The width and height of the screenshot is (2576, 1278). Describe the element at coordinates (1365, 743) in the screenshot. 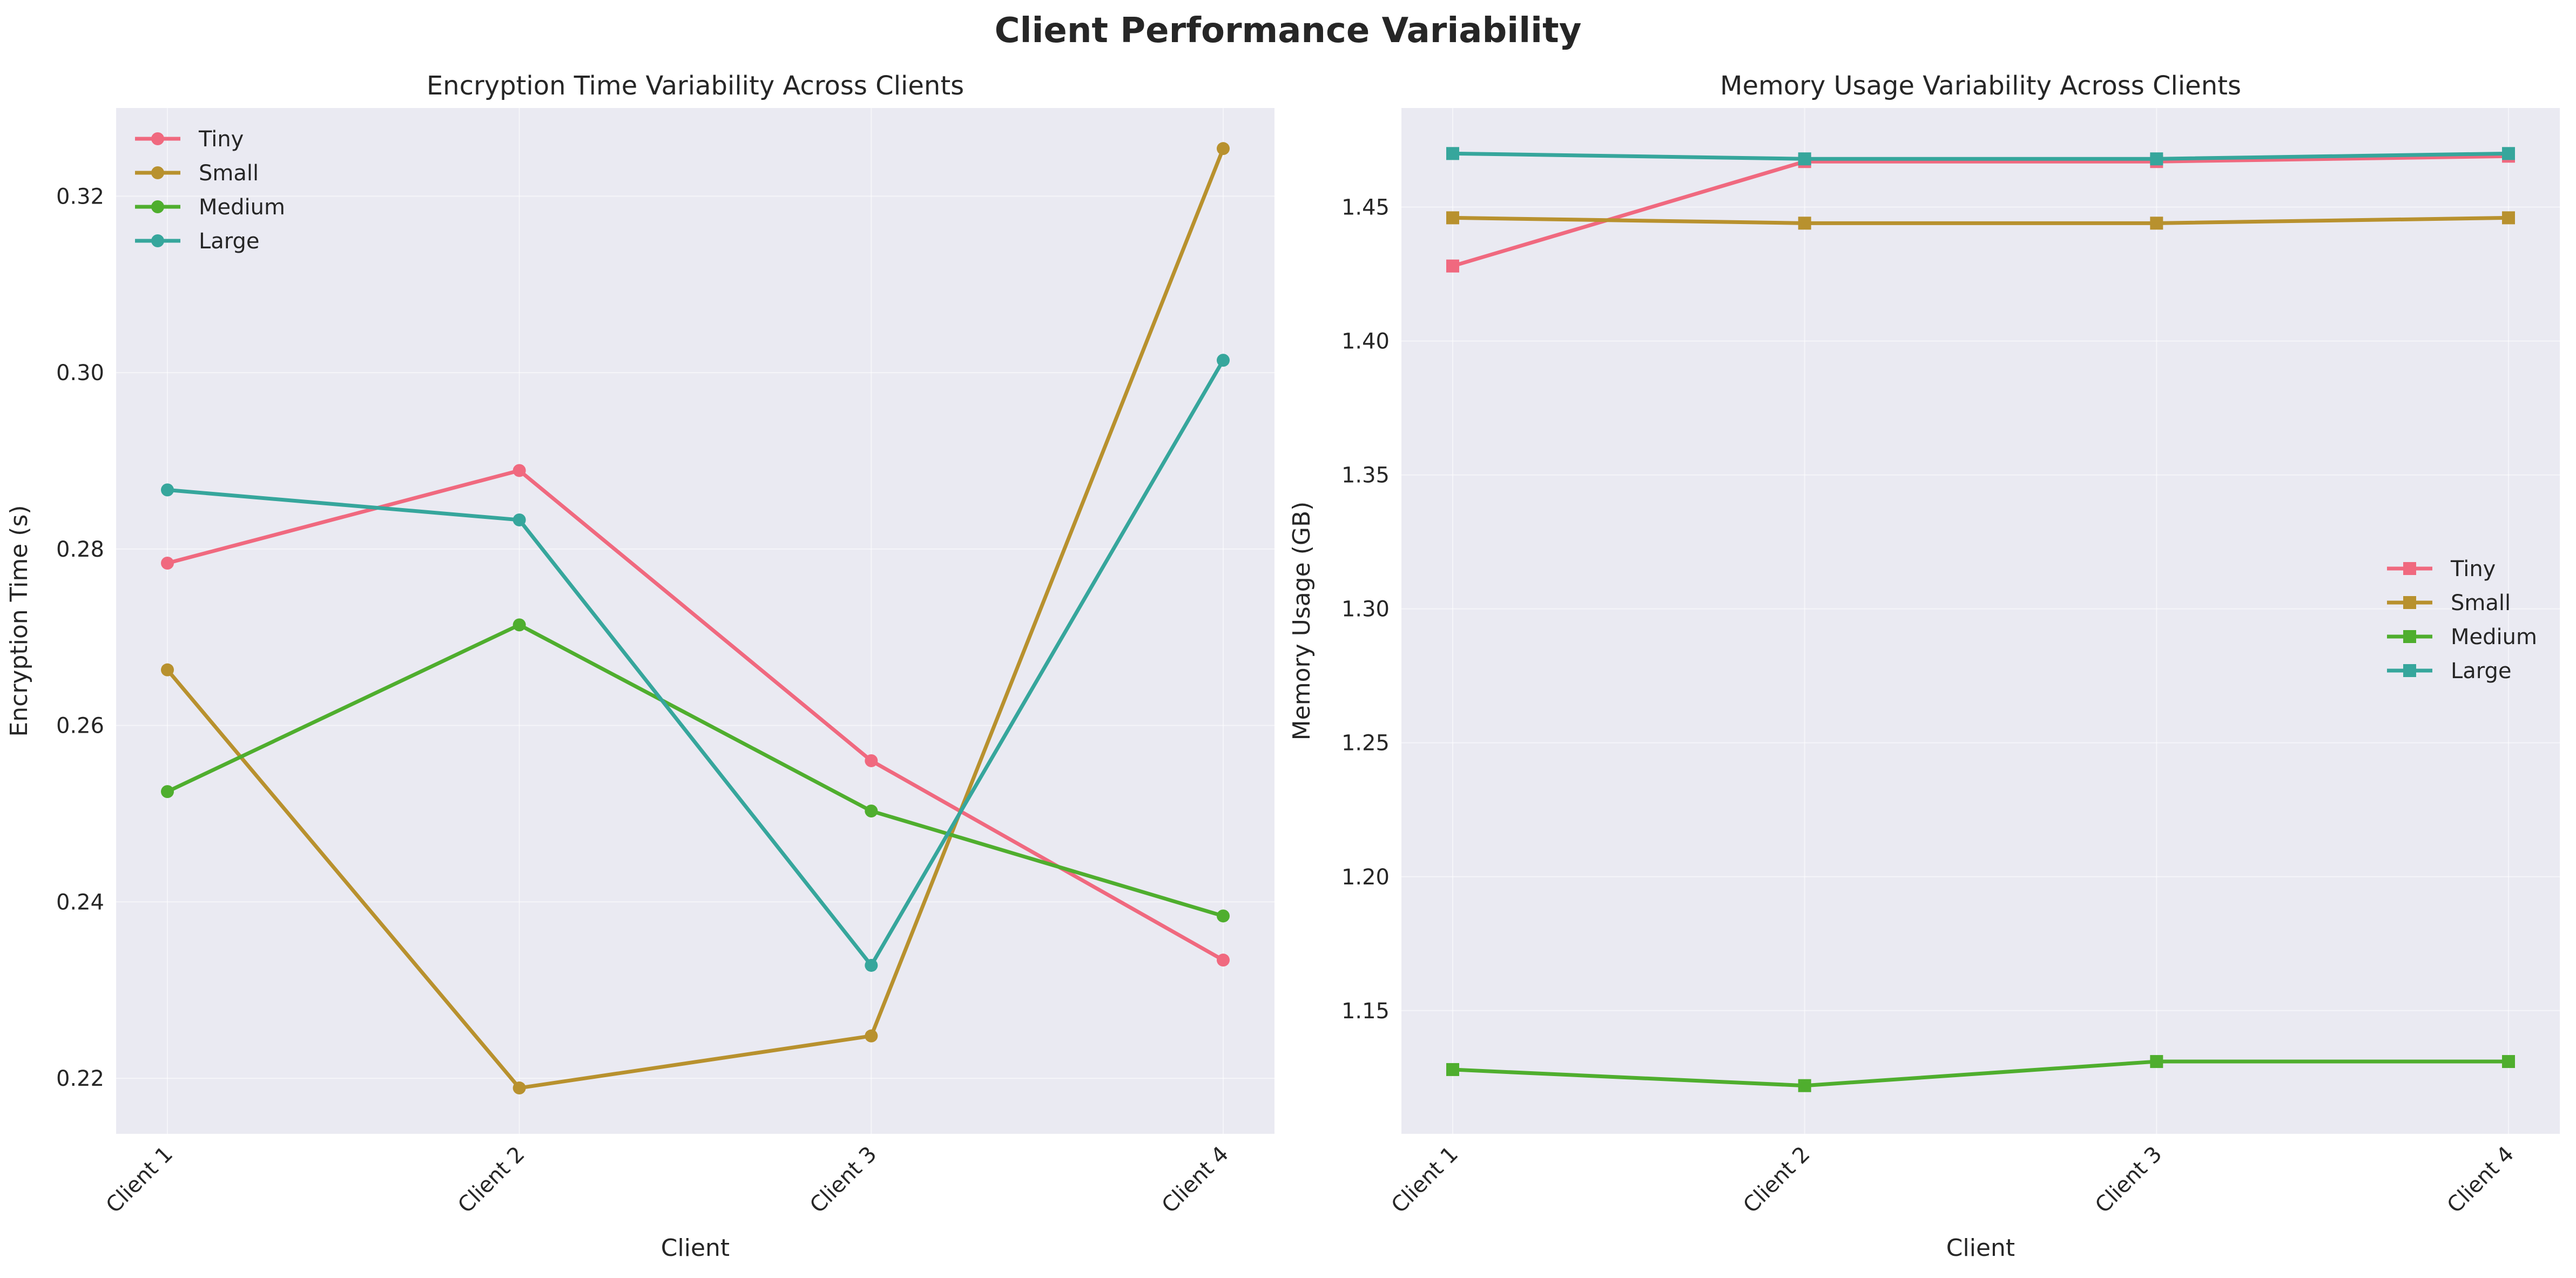

I see `chart2-y-tick-label: 1.25` at that location.